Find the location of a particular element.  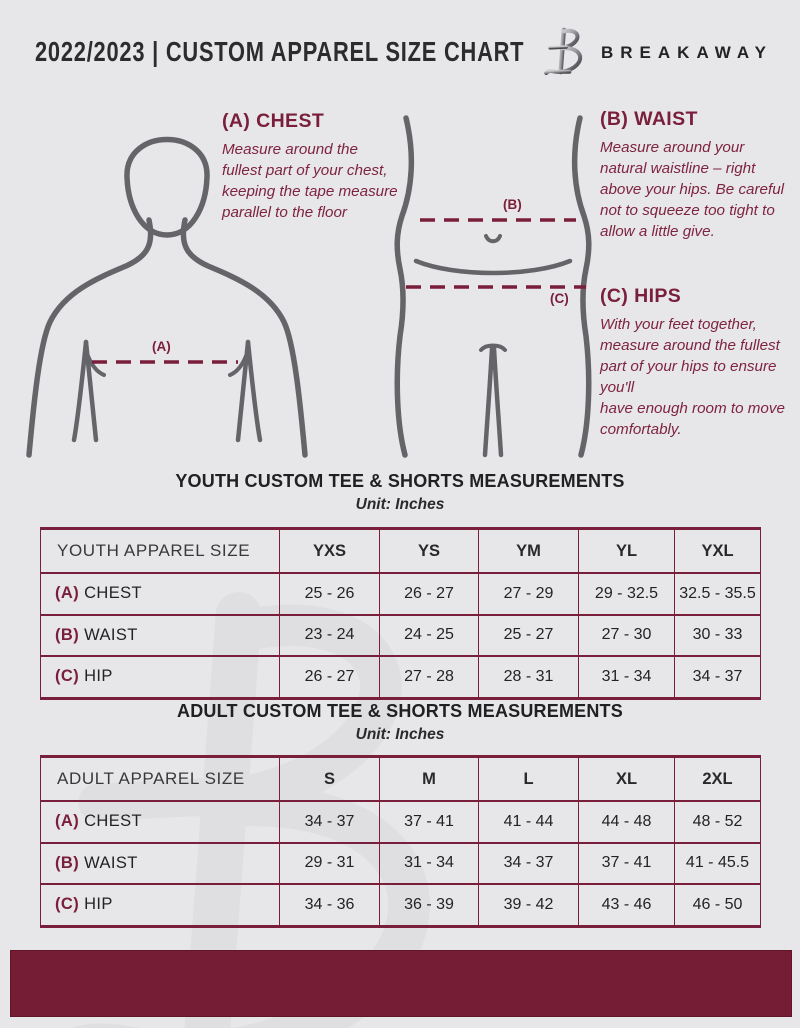

size-cell: 29 - 31 is located at coordinates (329, 863).